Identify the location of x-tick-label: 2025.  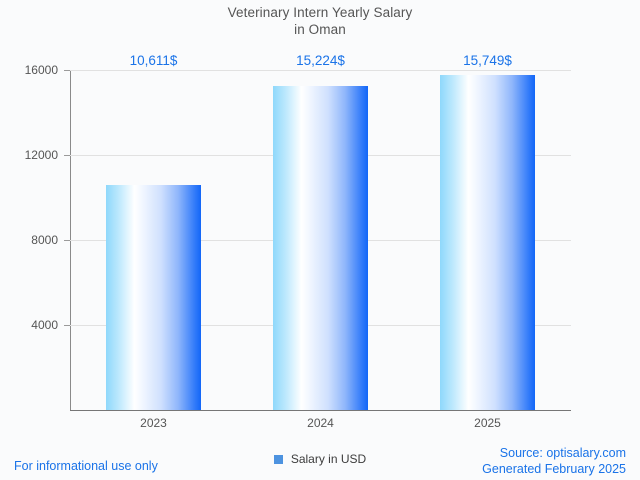
(487, 423).